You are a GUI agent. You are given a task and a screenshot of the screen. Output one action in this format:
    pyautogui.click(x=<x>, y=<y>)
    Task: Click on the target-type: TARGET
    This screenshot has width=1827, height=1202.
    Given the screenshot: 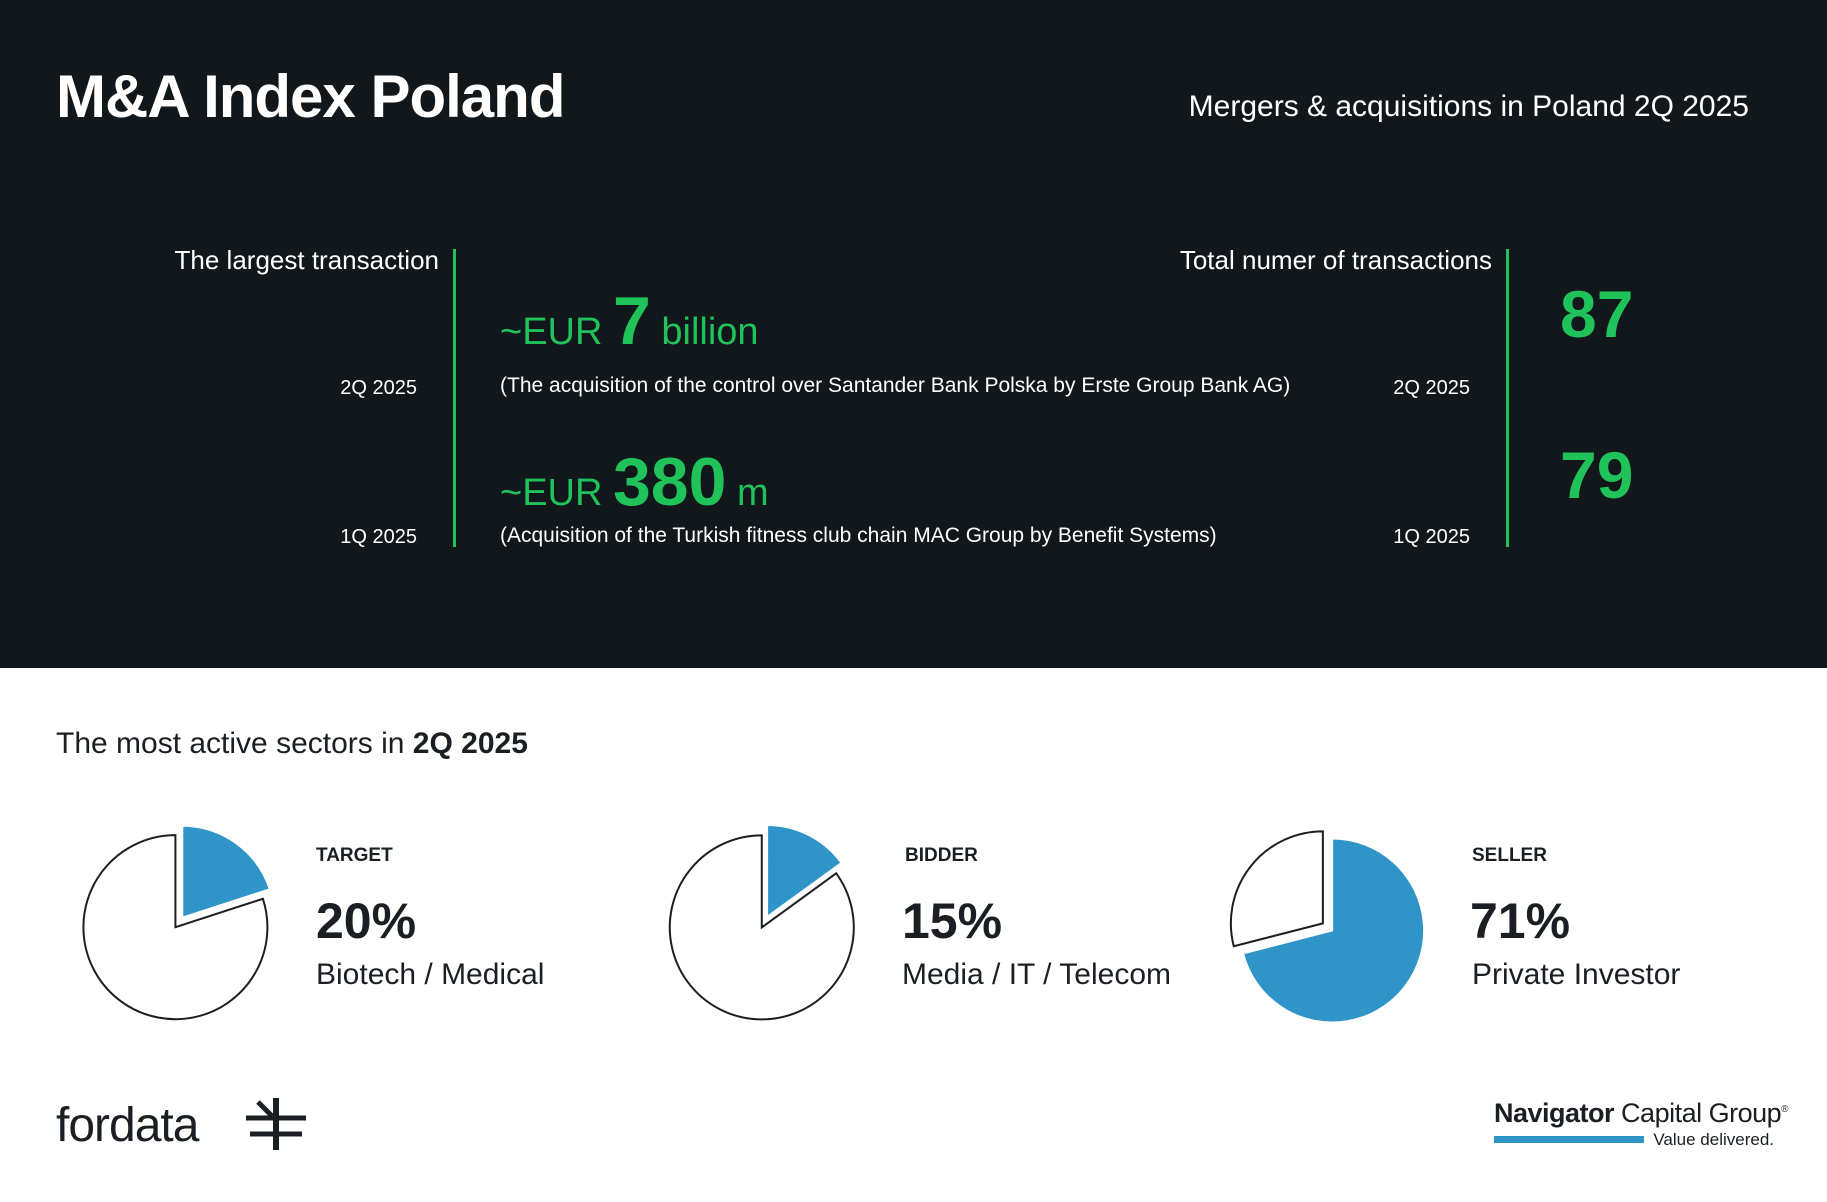 What is the action you would take?
    pyautogui.click(x=354, y=855)
    